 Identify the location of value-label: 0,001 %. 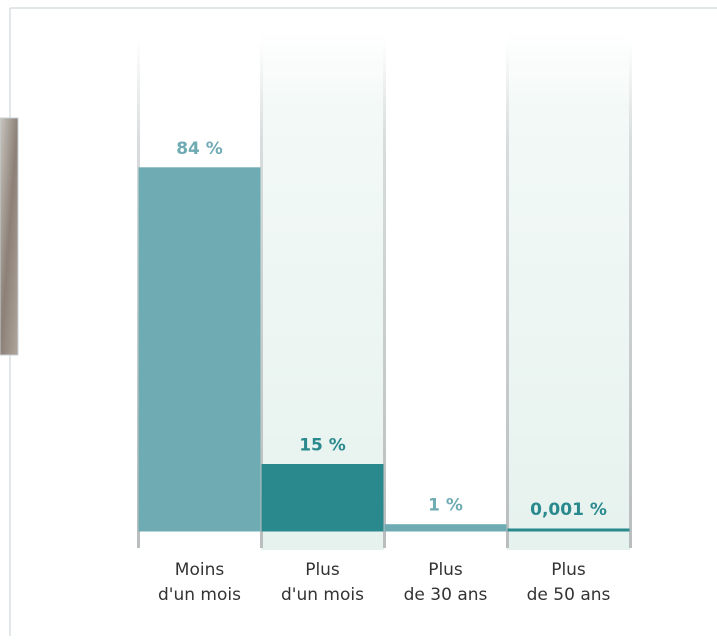
(568, 510).